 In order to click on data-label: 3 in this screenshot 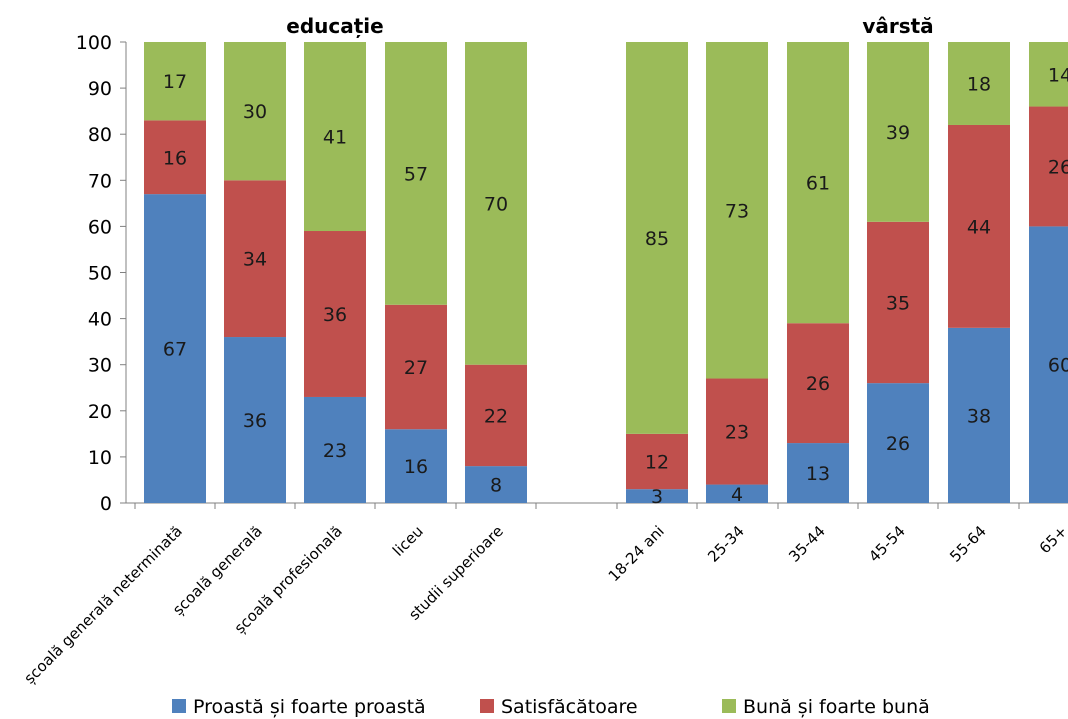, I will do `click(657, 497)`.